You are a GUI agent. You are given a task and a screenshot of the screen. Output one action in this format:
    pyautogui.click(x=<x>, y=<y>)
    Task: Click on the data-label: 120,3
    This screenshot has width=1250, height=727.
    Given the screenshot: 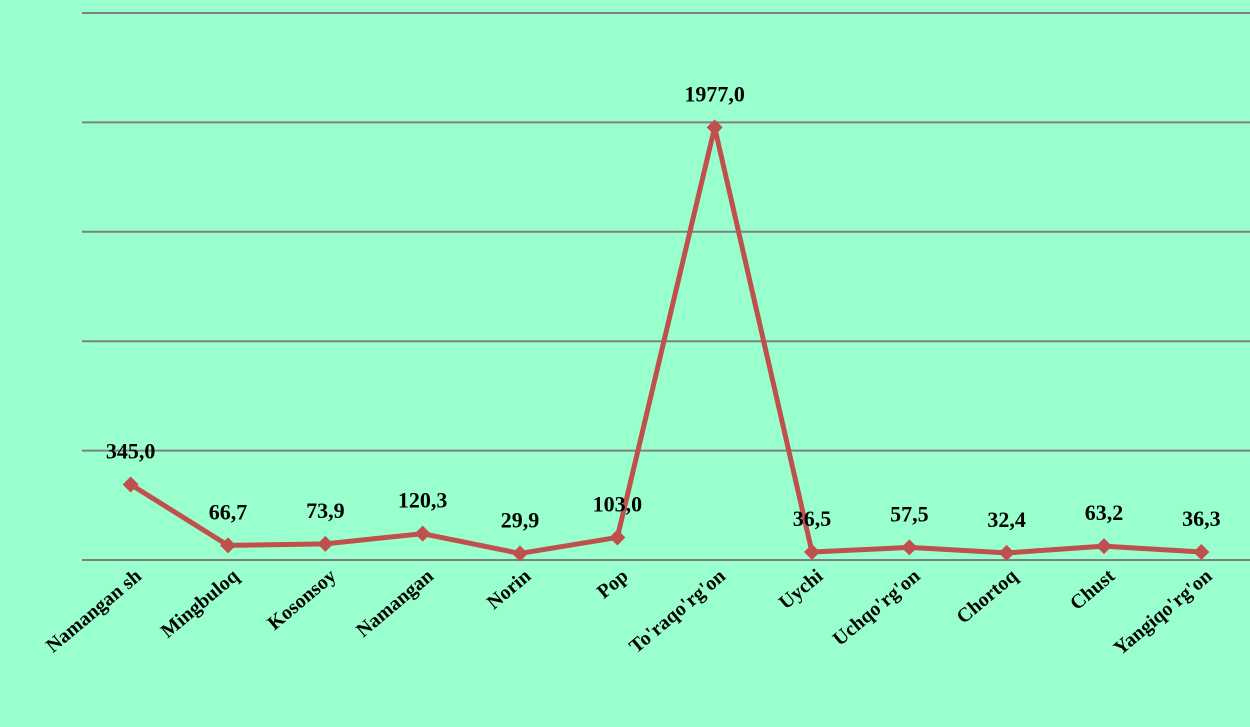 What is the action you would take?
    pyautogui.click(x=423, y=500)
    